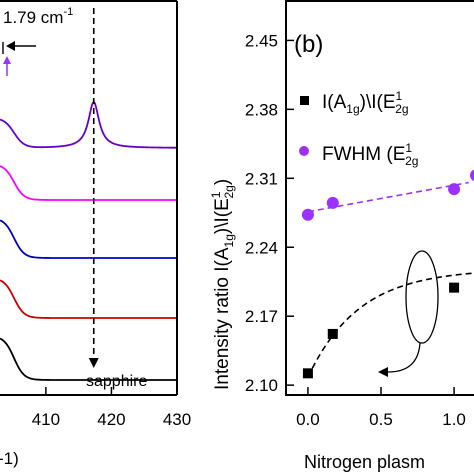 The image size is (474, 474). Describe the element at coordinates (38, 16) in the screenshot. I see `shift-label: 1.79 cm-1` at that location.